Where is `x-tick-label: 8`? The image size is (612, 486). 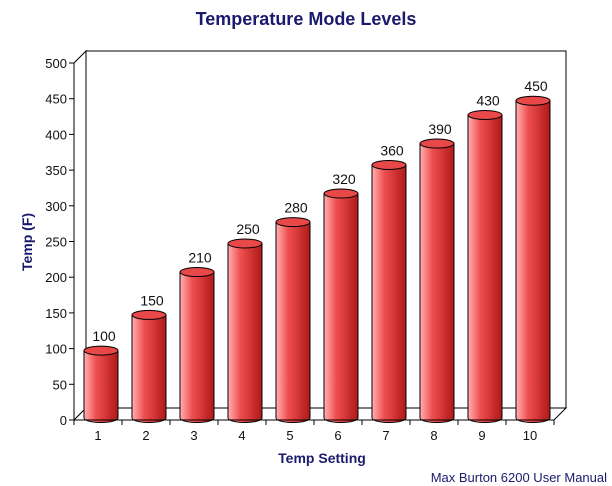
x-tick-label: 8 is located at coordinates (433, 435).